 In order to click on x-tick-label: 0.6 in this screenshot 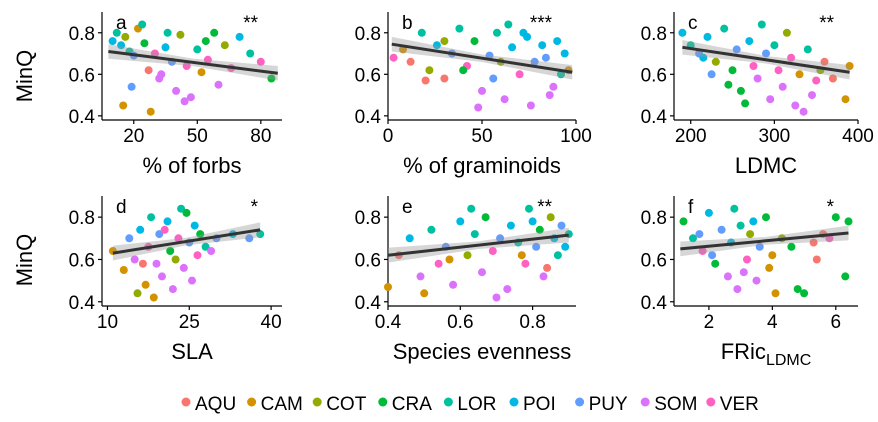, I will do `click(460, 322)`.